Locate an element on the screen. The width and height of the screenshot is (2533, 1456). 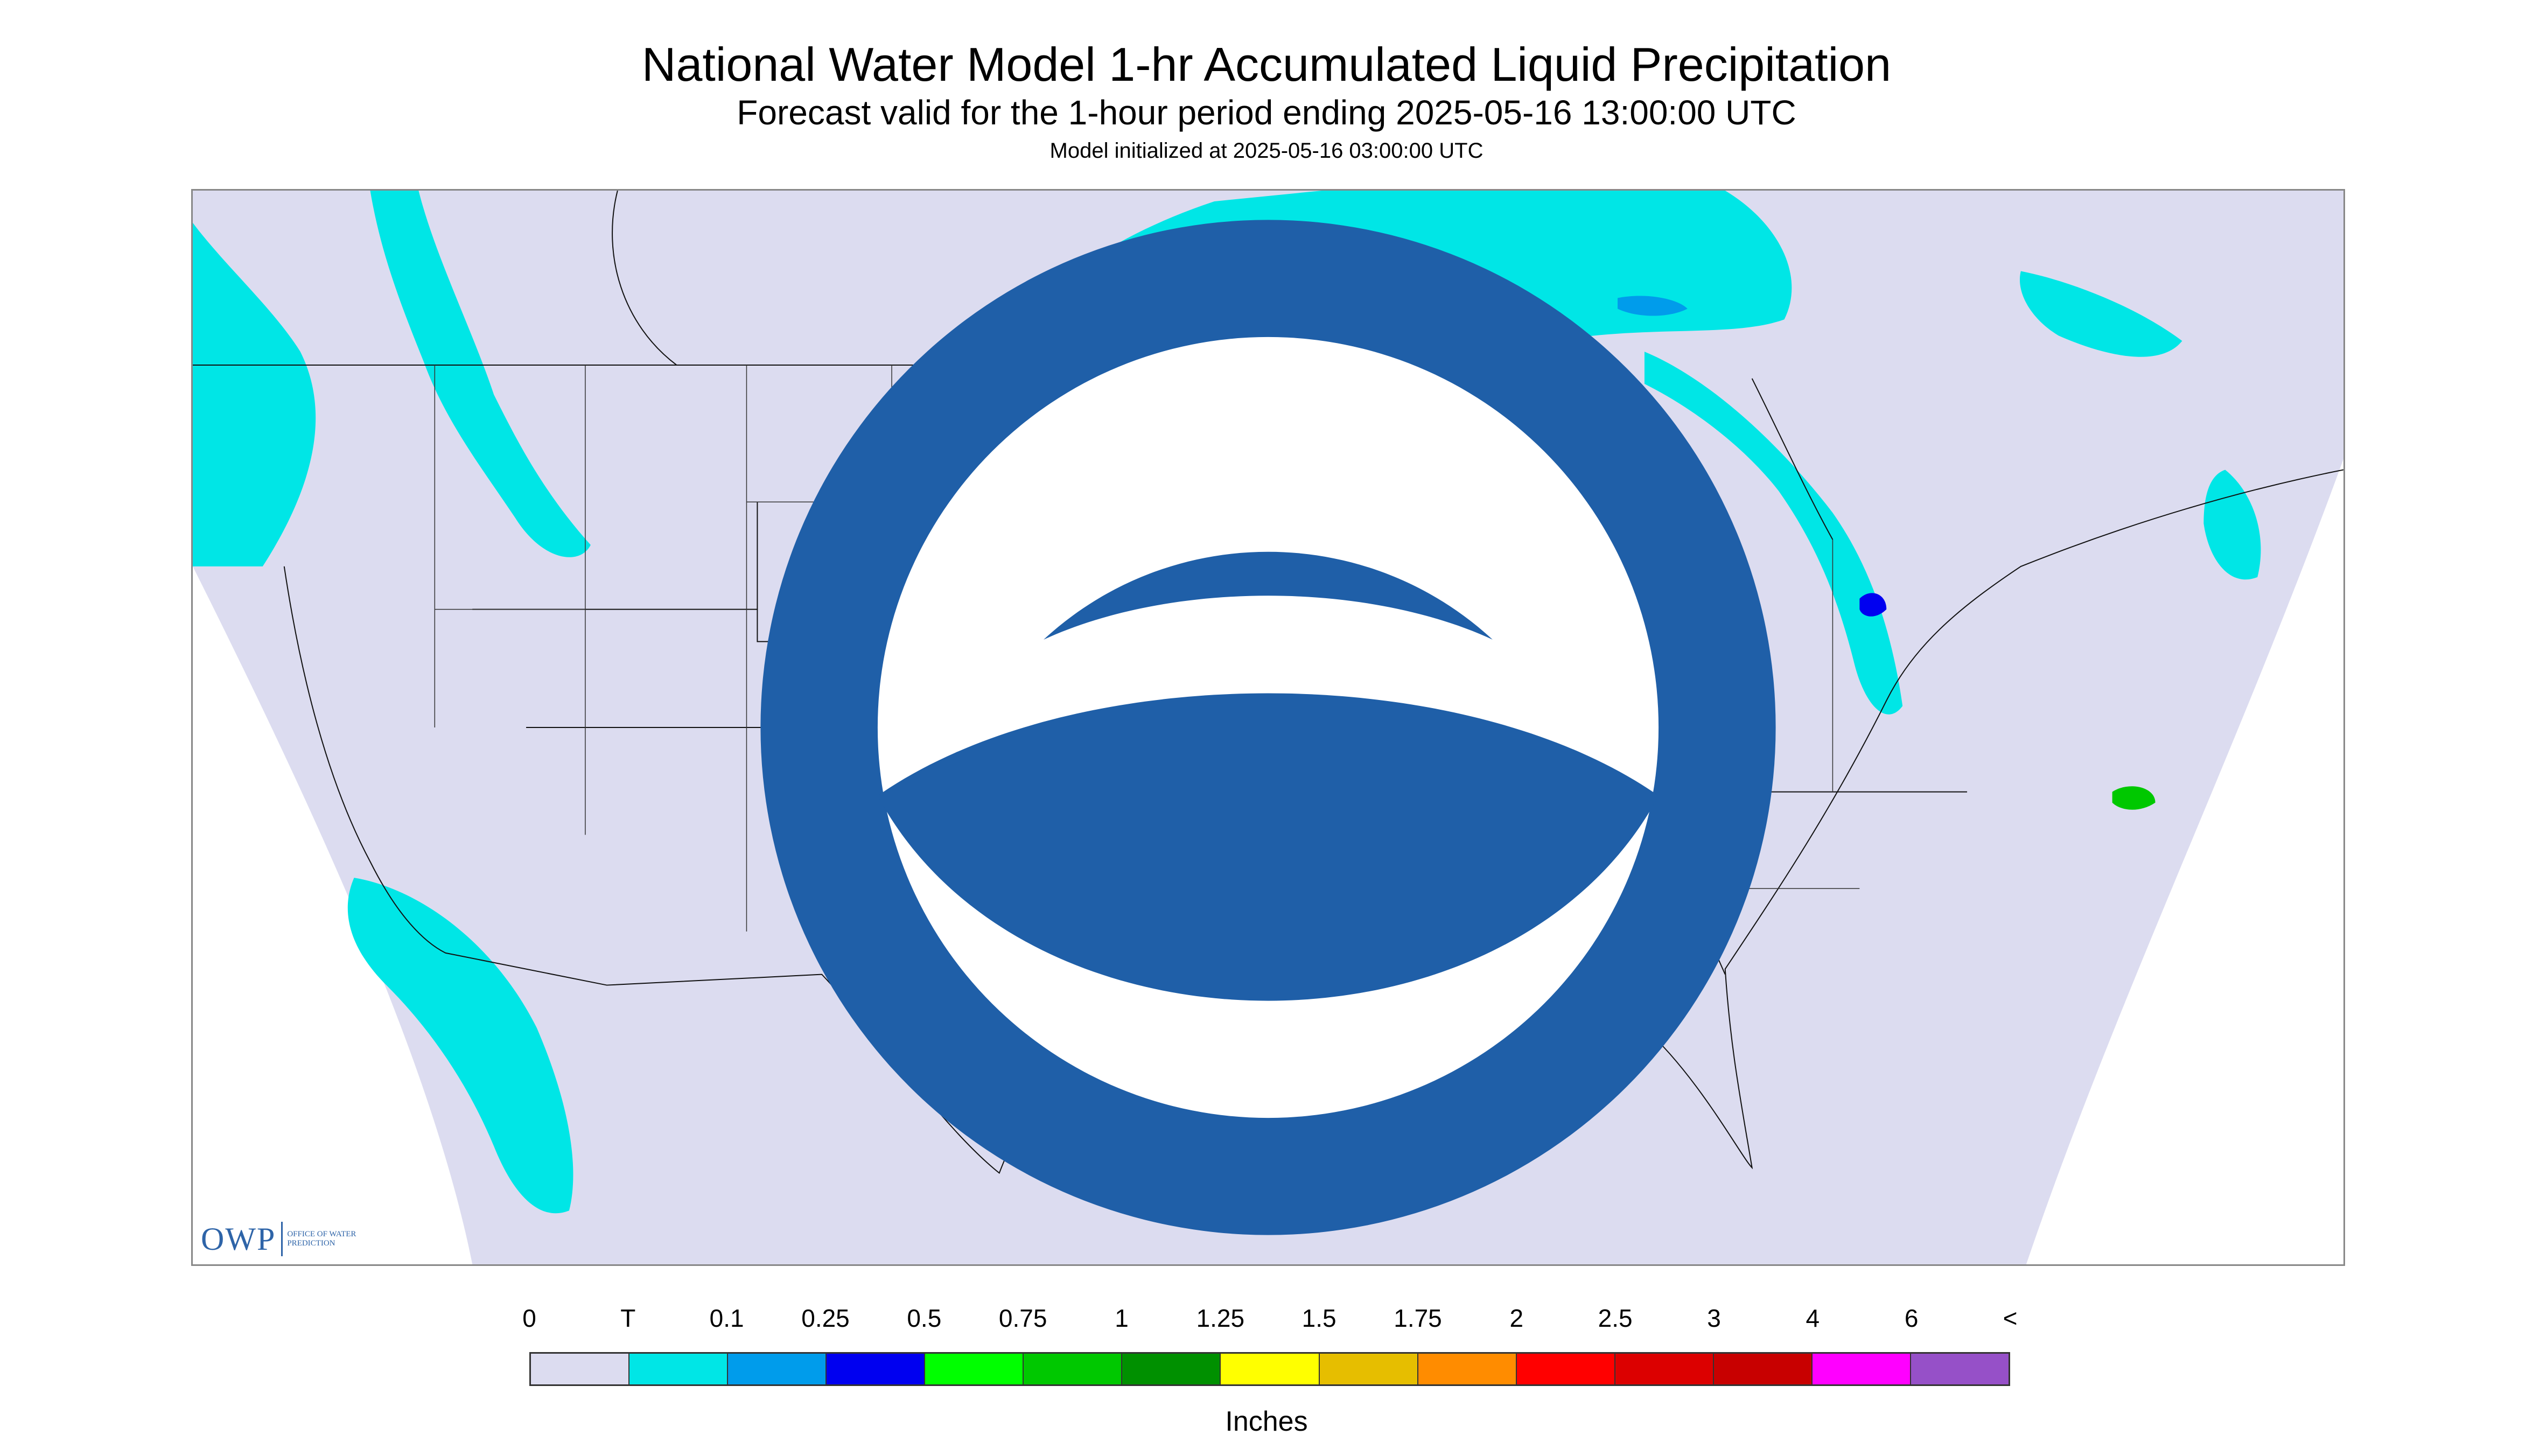
legend-label: 0 is located at coordinates (529, 1318).